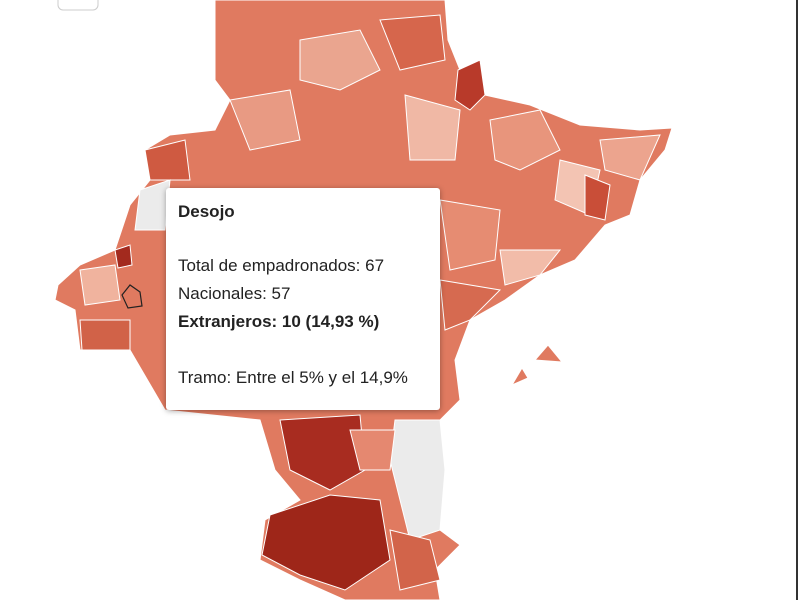 The height and width of the screenshot is (600, 799). Describe the element at coordinates (281, 265) in the screenshot. I see `tooltip-line: Total de empadronados: 67` at that location.